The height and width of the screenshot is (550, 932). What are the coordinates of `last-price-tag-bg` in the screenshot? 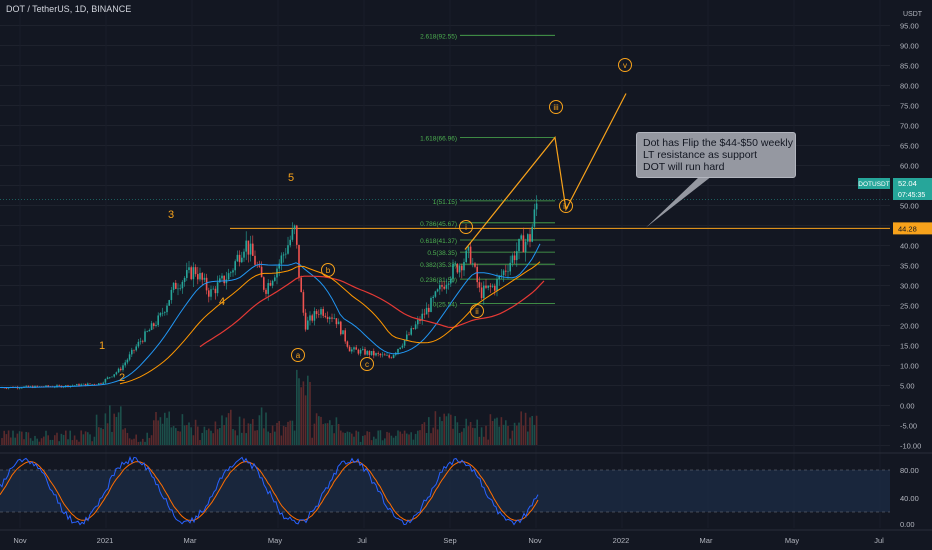 It's located at (912, 189).